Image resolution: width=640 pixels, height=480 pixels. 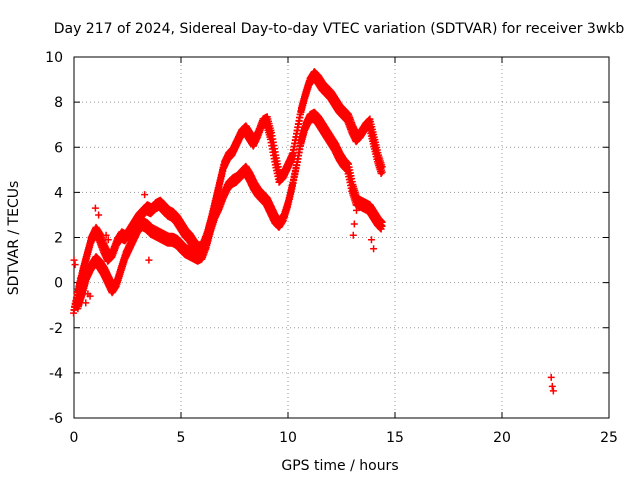 I want to click on y-tick-label: 2, so click(x=58, y=239).